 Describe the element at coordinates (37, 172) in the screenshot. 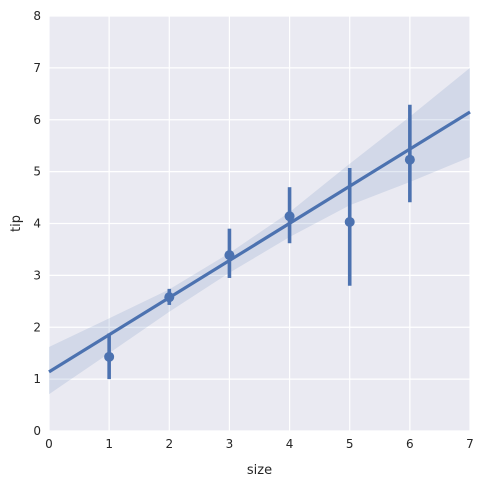

I see `y-tick-label: 5` at that location.